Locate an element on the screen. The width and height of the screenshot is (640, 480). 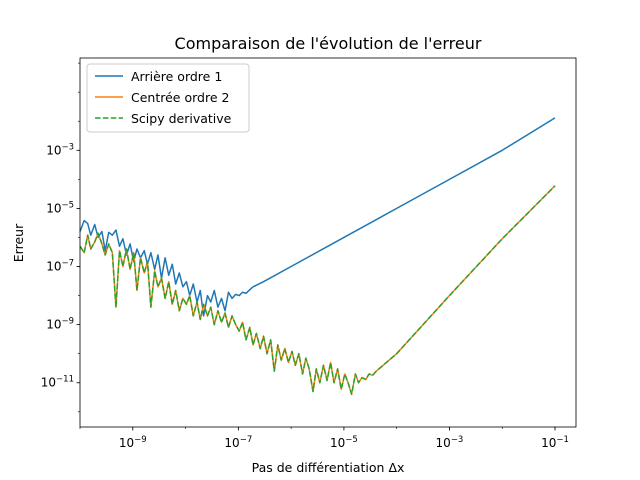
legend-label-scipy: Scipy derivative is located at coordinates (181, 118).